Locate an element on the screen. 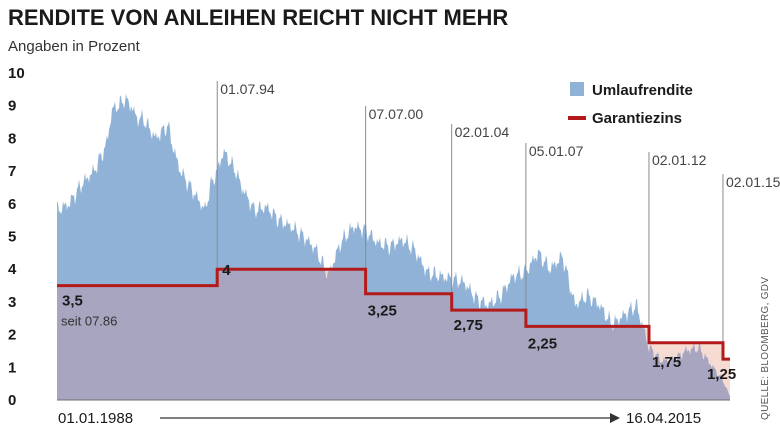 This screenshot has height=438, width=780. legend-label-garantiezins: Garantiezins is located at coordinates (637, 118).